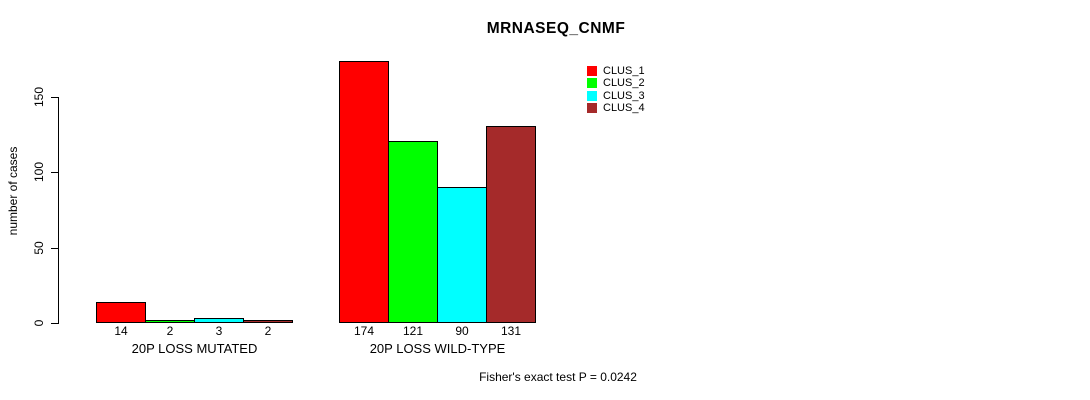  Describe the element at coordinates (511, 331) in the screenshot. I see `bar-value-label: 131` at that location.